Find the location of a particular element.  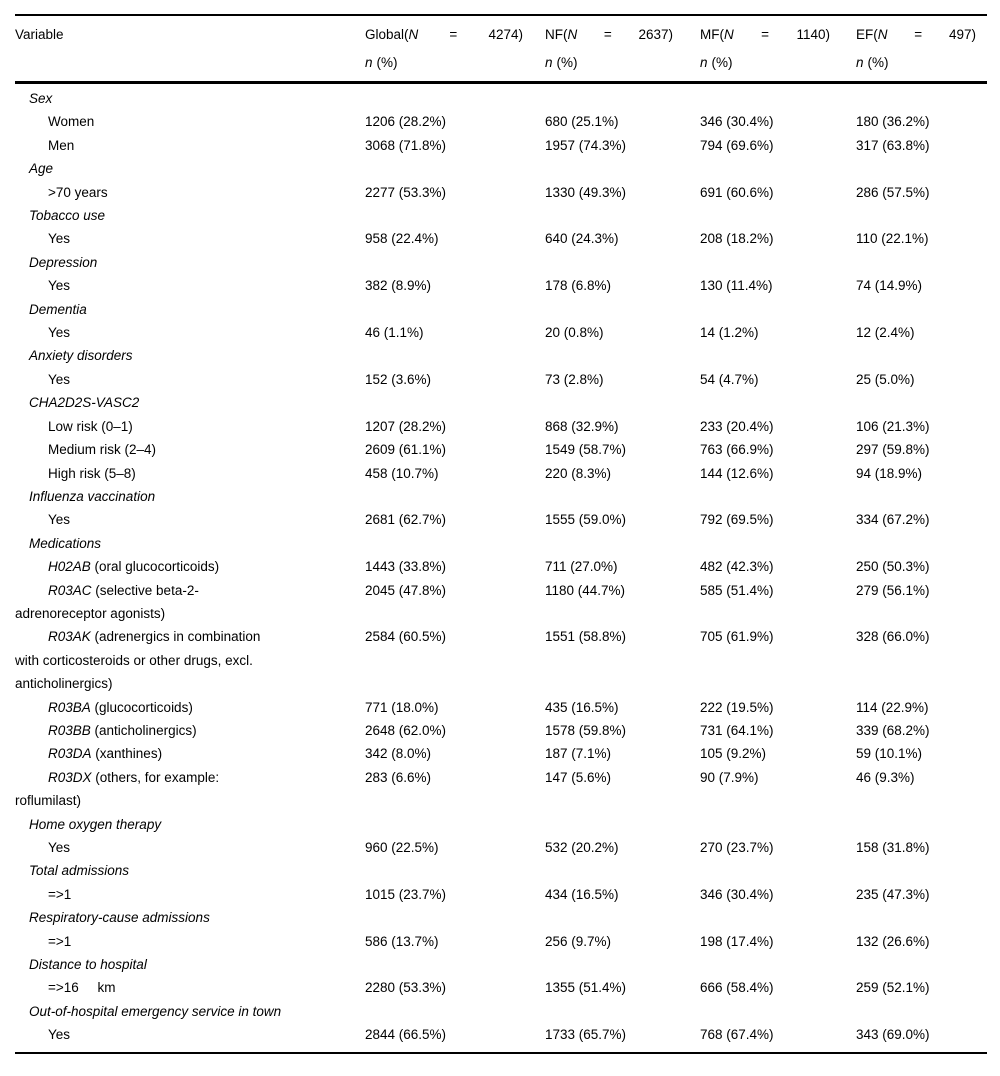

value-cell-global: 2045 (47.8%) is located at coordinates (406, 590).